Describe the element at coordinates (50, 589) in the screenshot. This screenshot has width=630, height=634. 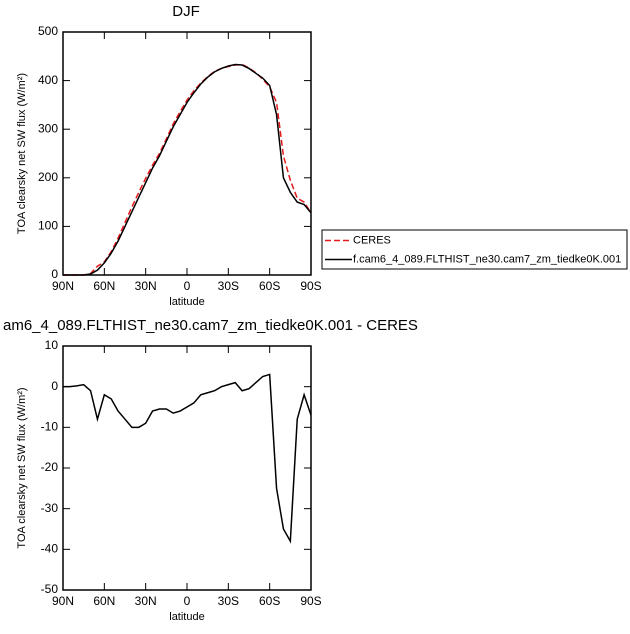
I see `y-tick-label: -50` at that location.